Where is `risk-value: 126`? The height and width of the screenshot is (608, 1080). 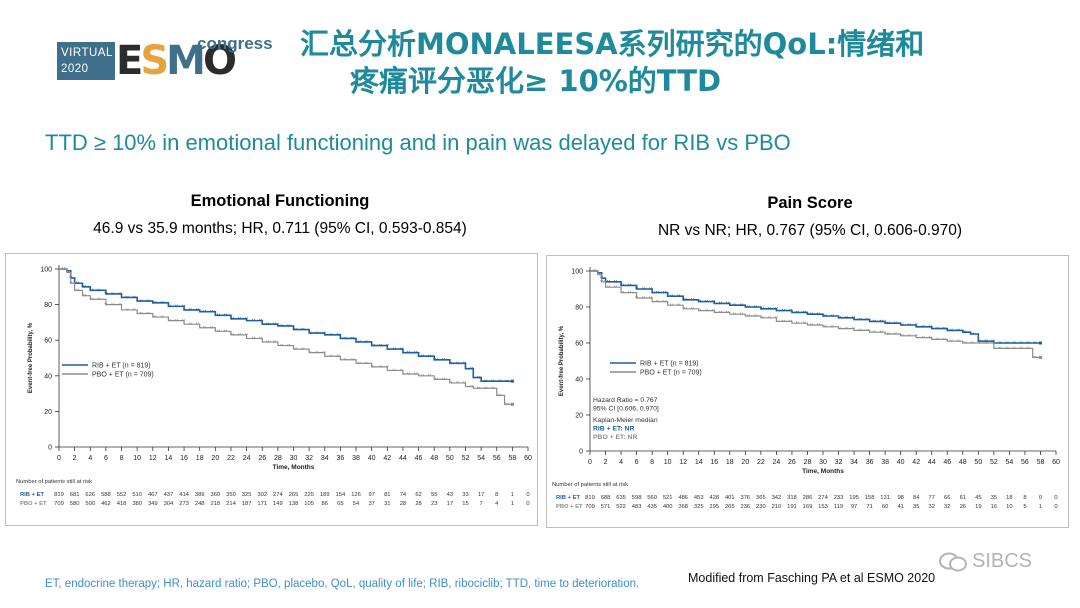
risk-value: 126 is located at coordinates (356, 495).